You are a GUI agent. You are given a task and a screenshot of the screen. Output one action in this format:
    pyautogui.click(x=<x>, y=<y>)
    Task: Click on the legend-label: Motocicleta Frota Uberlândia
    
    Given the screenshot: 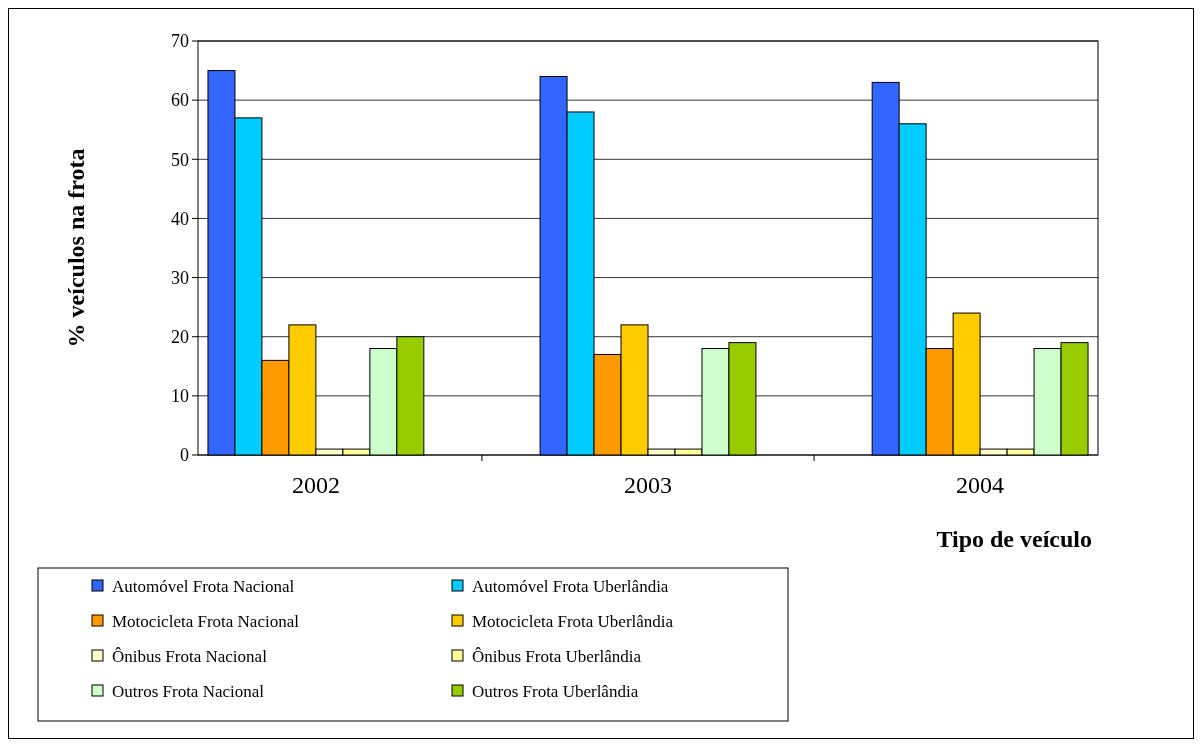 What is the action you would take?
    pyautogui.click(x=573, y=621)
    